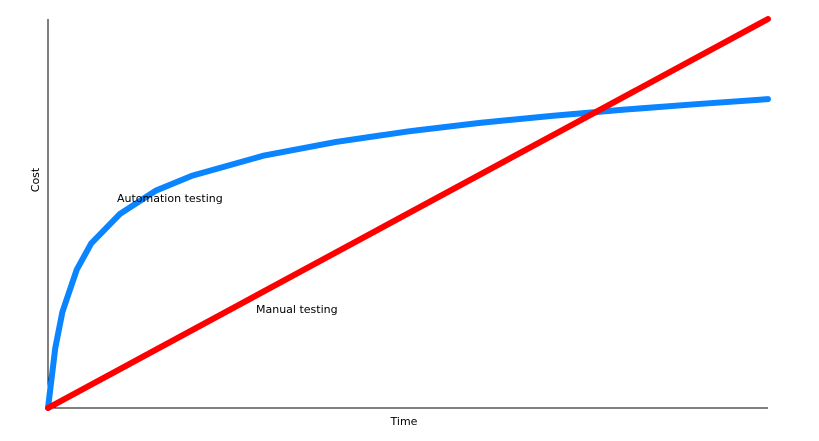 This screenshot has height=441, width=819. Describe the element at coordinates (170, 198) in the screenshot. I see `automation-testing-label: Automation testing` at that location.